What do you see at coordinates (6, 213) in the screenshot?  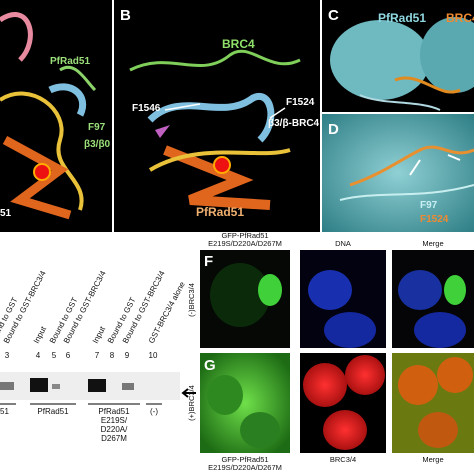 I see `label: 51` at bounding box center [6, 213].